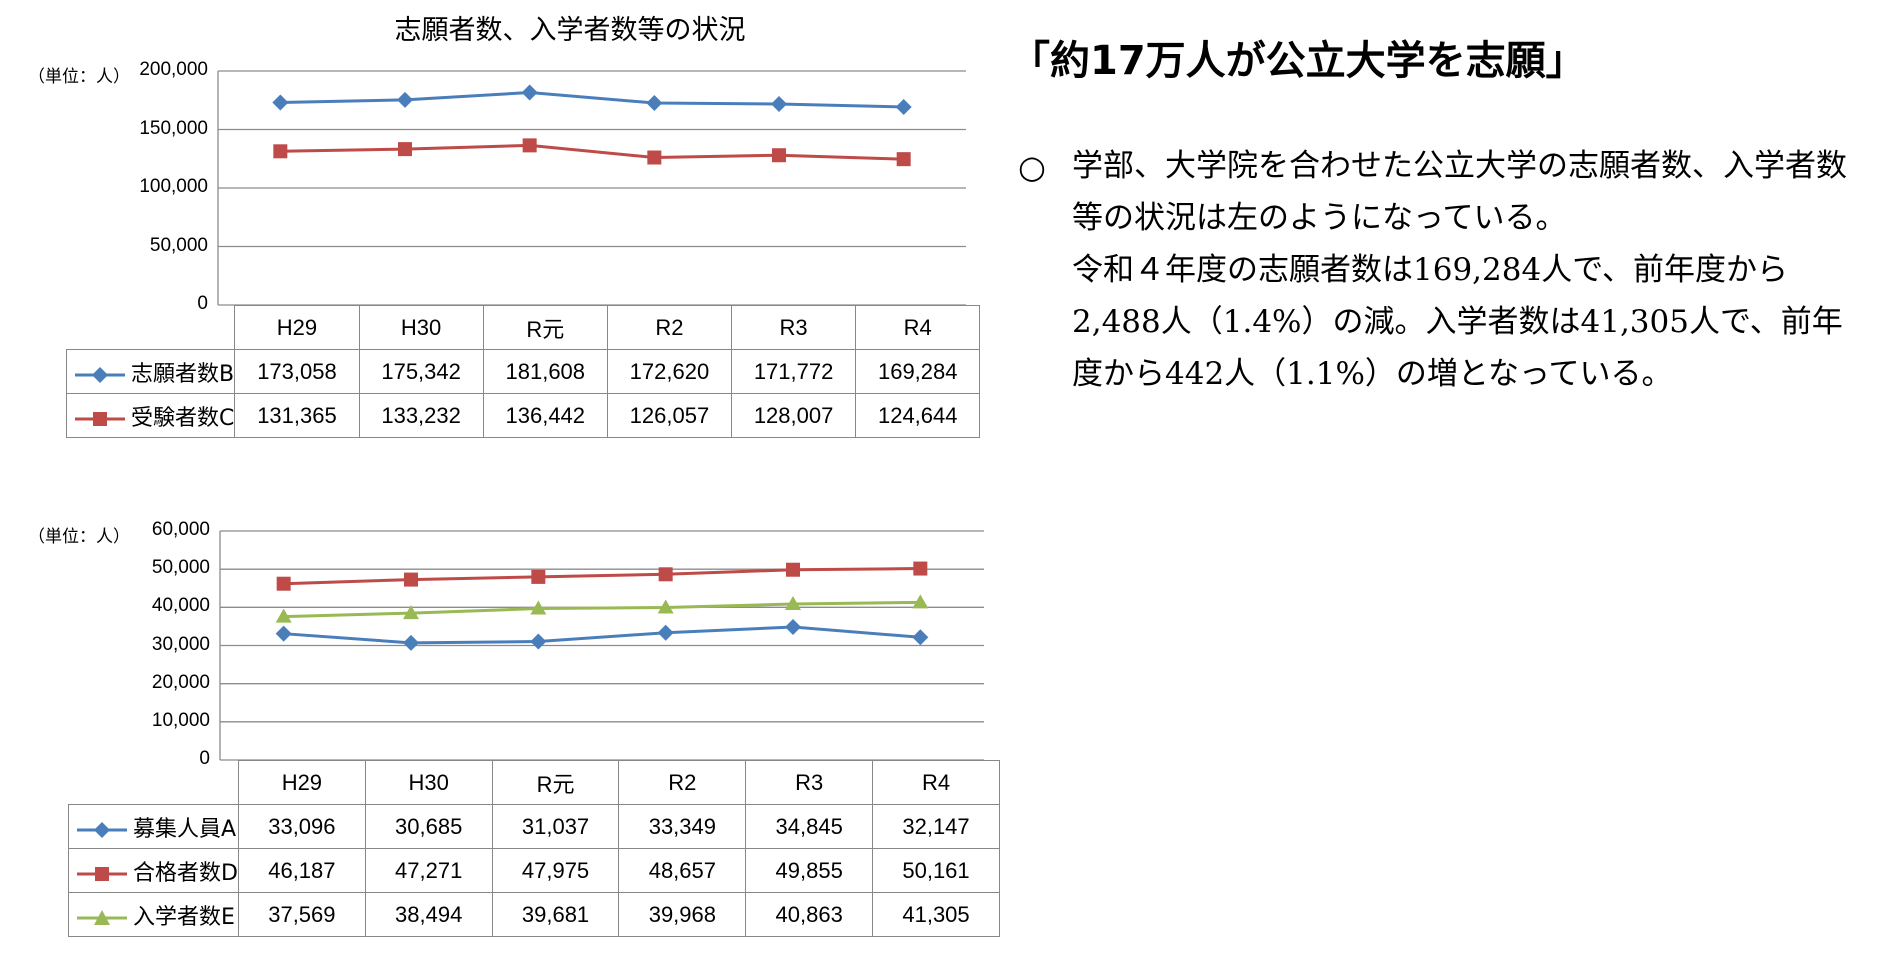 The width and height of the screenshot is (1885, 969). What do you see at coordinates (682, 914) in the screenshot?
I see `chart2-data-cell: 39,968` at bounding box center [682, 914].